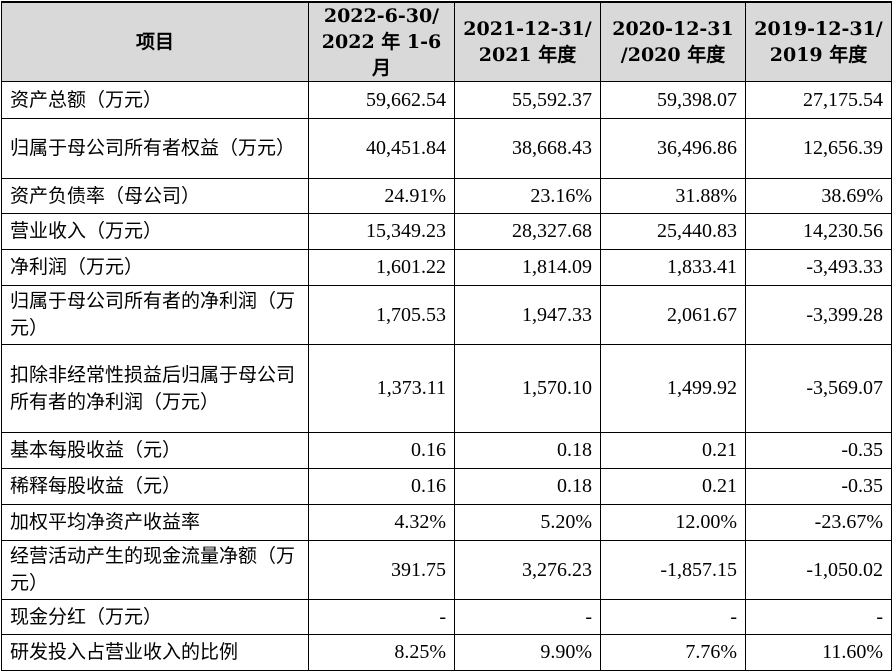 The height and width of the screenshot is (671, 893). What do you see at coordinates (818, 41) in the screenshot?
I see `header-period-2019: 2019-12-31/2019 年度` at bounding box center [818, 41].